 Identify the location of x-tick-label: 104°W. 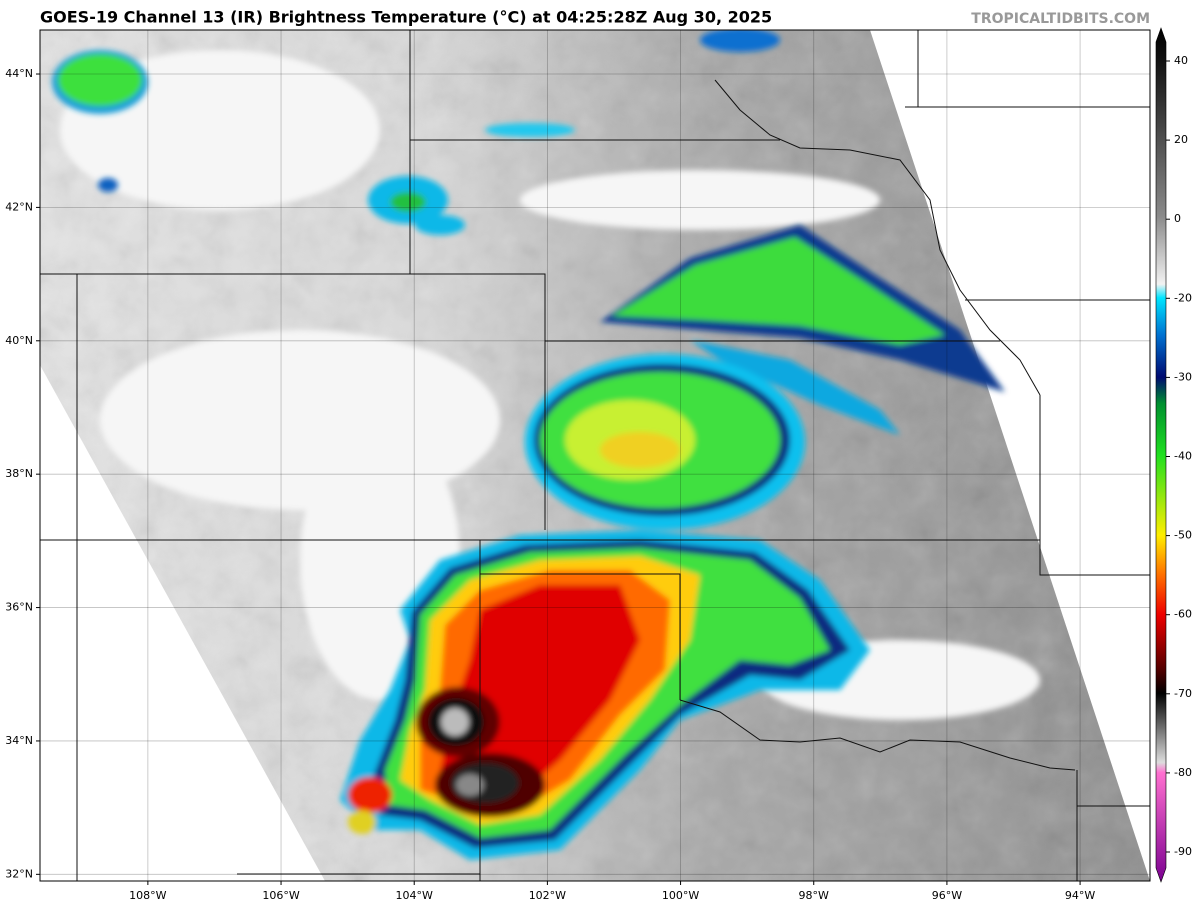
(414, 895).